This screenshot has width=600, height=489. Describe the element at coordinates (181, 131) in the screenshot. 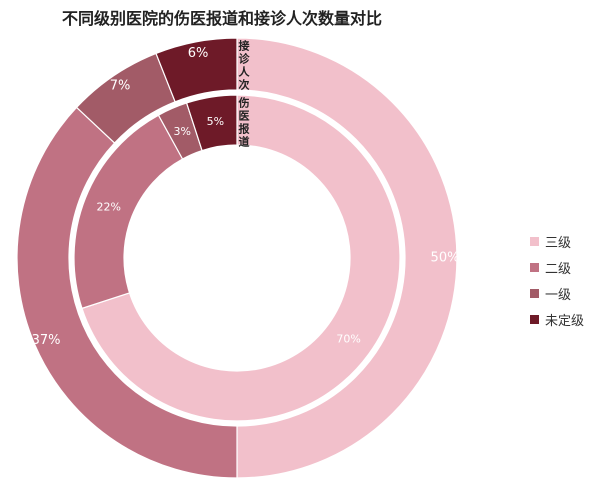

I see `inner-label-tier1: 3%` at that location.